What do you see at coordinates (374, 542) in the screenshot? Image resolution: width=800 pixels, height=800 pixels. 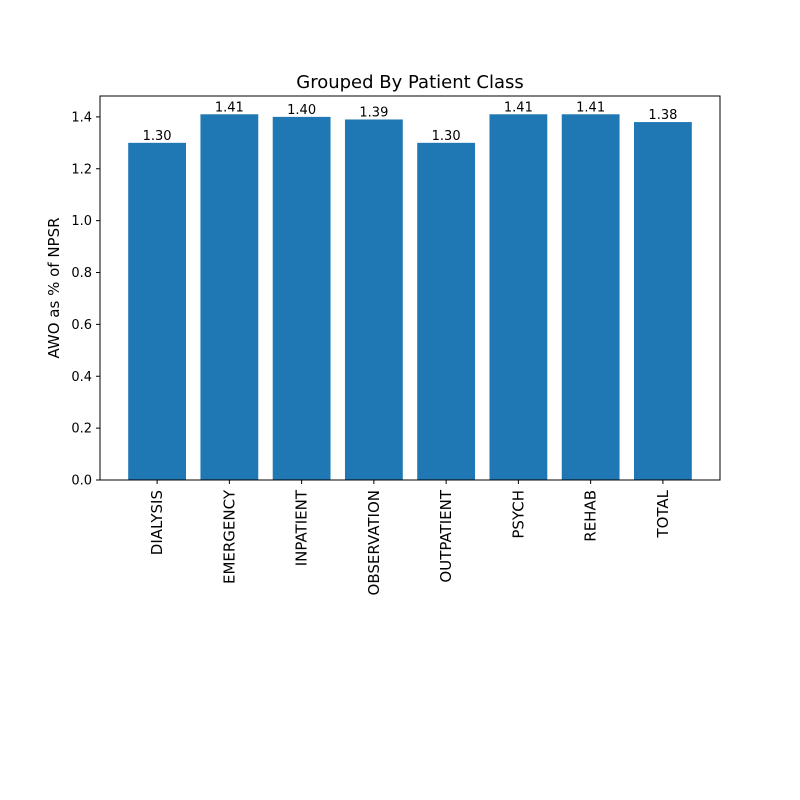 I see `category-label: OBSERVATION` at bounding box center [374, 542].